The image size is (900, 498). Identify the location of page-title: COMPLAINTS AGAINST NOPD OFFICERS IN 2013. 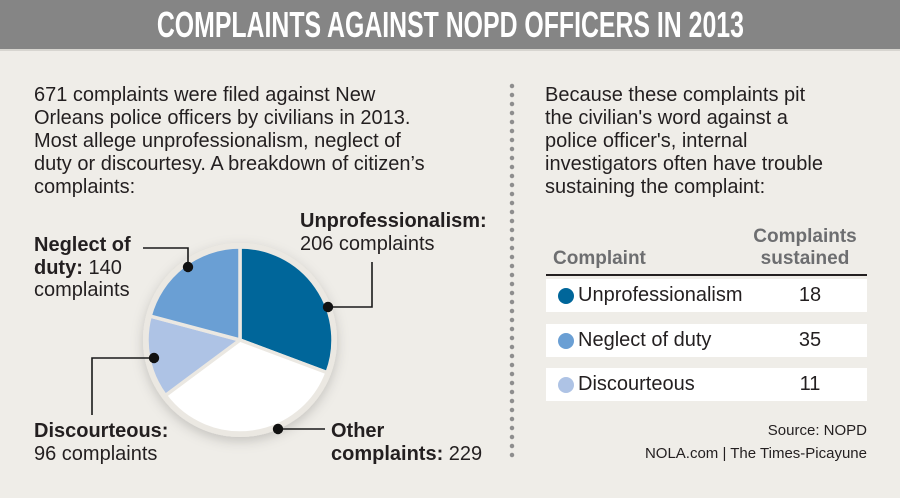
(450, 24).